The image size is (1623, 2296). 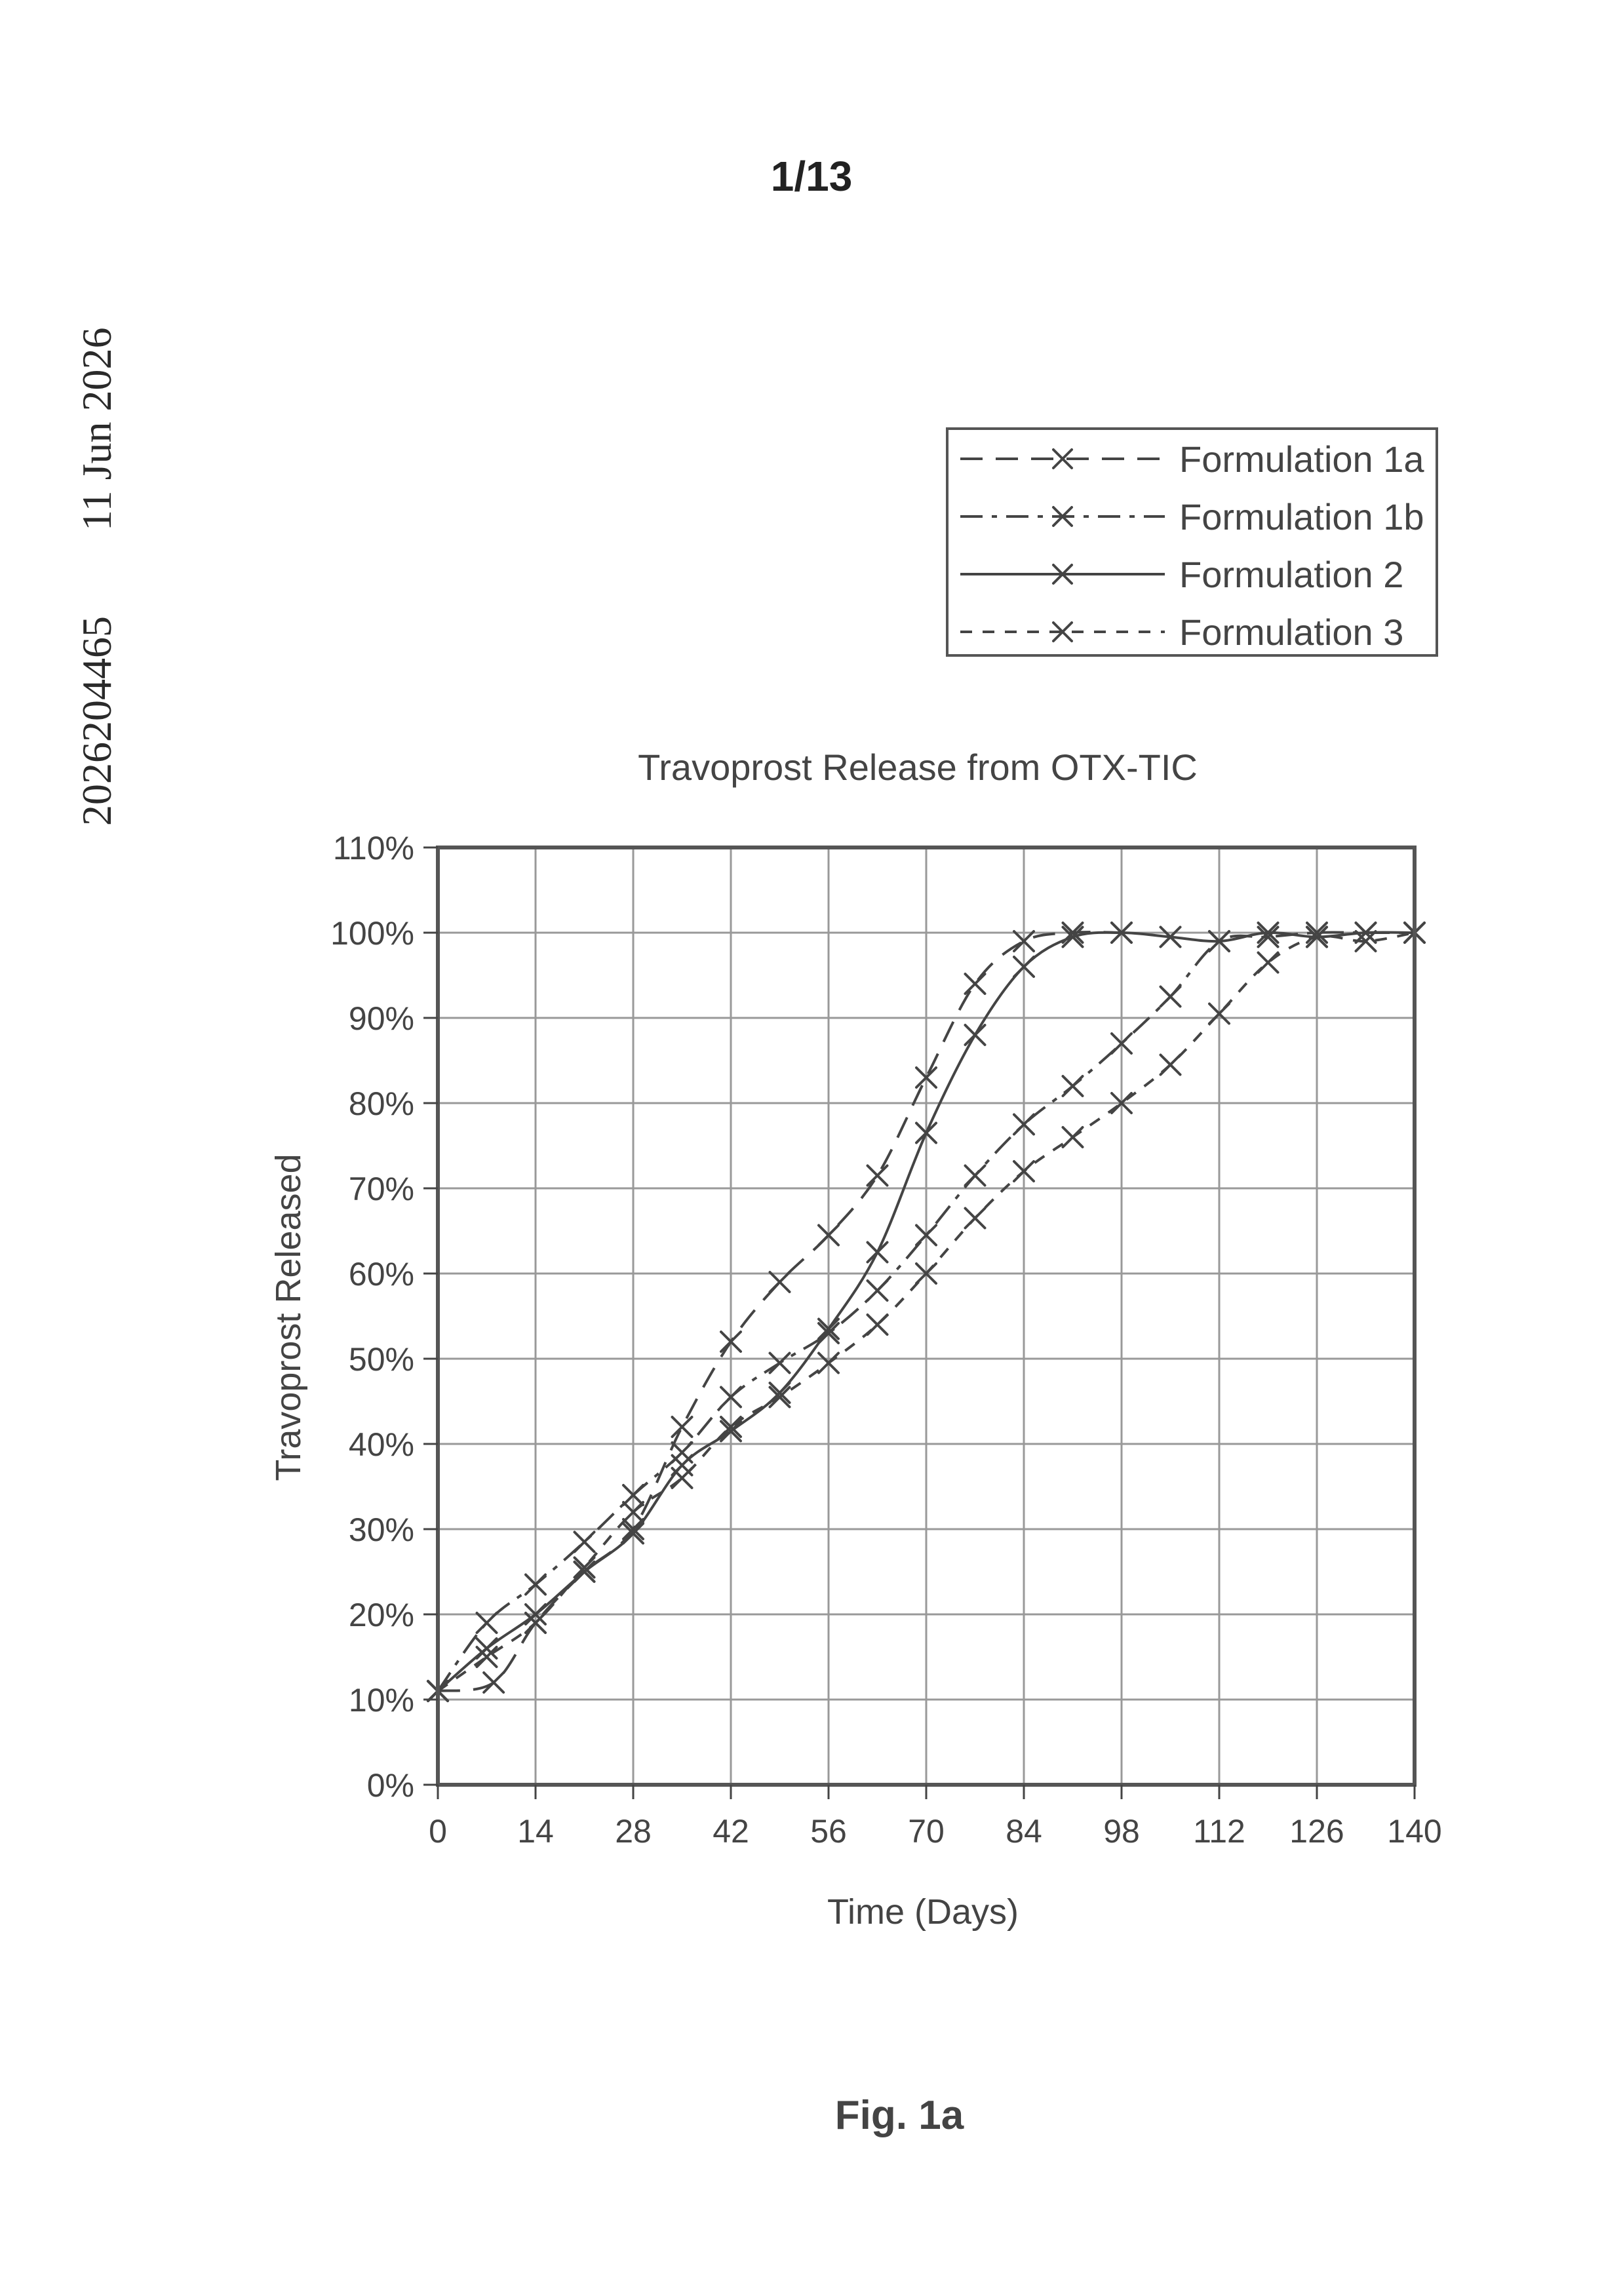 I want to click on x-tick-label: 84, so click(x=1024, y=1832).